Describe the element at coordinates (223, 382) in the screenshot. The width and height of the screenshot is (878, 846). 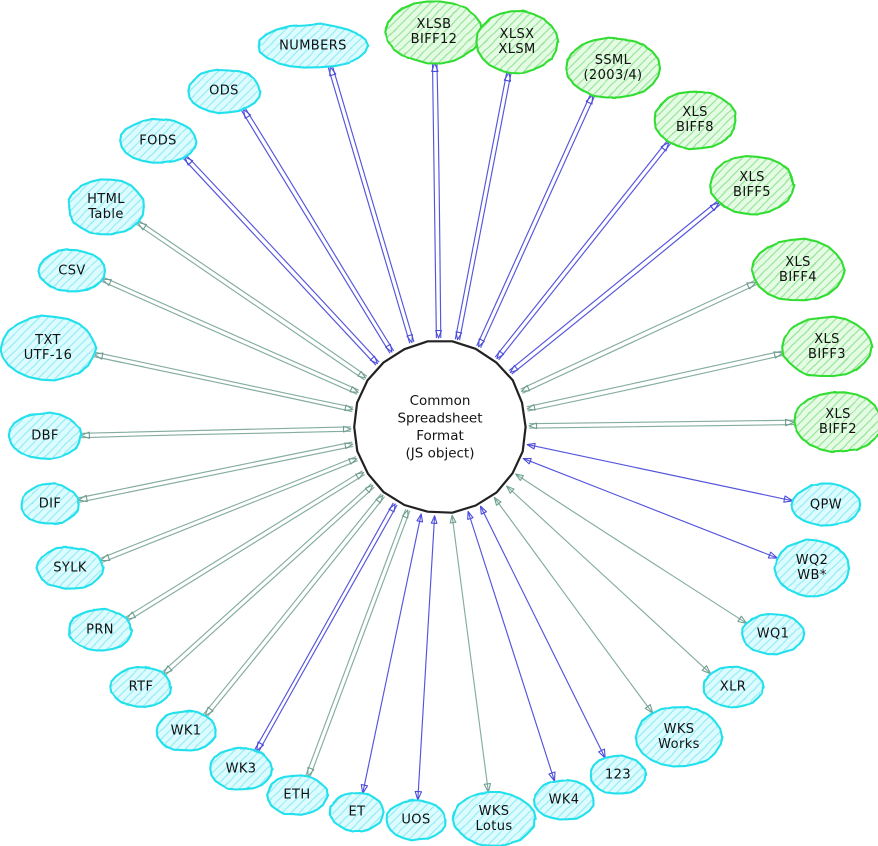
I see `edge-txt` at that location.